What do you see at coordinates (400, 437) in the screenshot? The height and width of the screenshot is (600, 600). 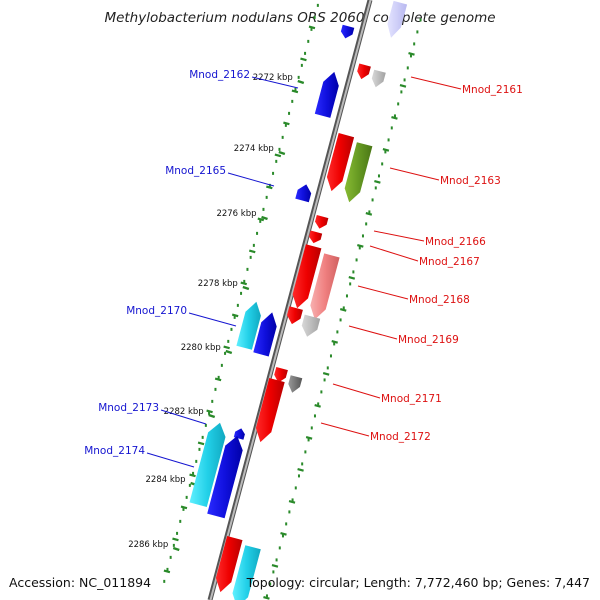 I see `gene-label-right: Mnod_2172` at bounding box center [400, 437].